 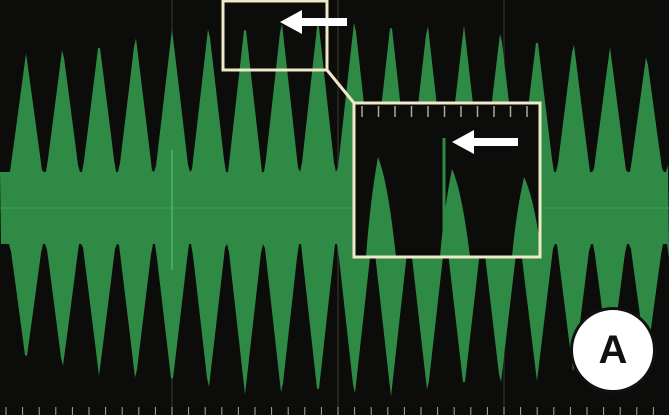 What do you see at coordinates (288, 52) in the screenshot?
I see `zoom-source-box` at bounding box center [288, 52].